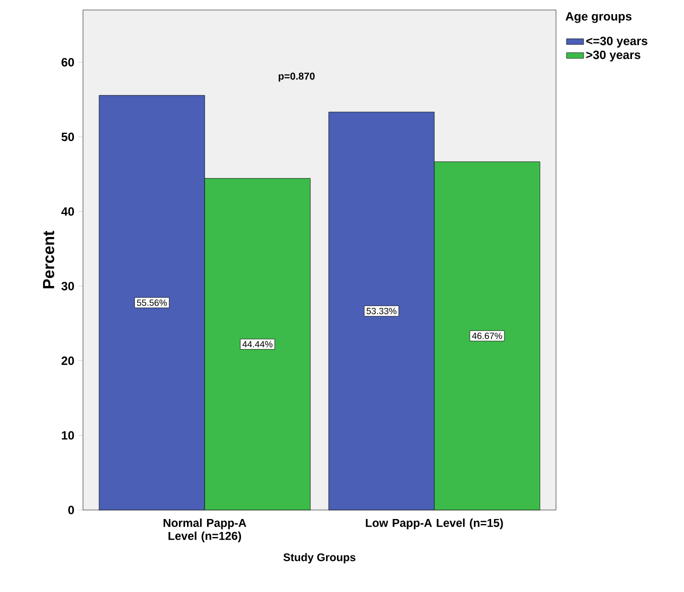  Describe the element at coordinates (67, 286) in the screenshot. I see `y-tick-label: 30` at that location.